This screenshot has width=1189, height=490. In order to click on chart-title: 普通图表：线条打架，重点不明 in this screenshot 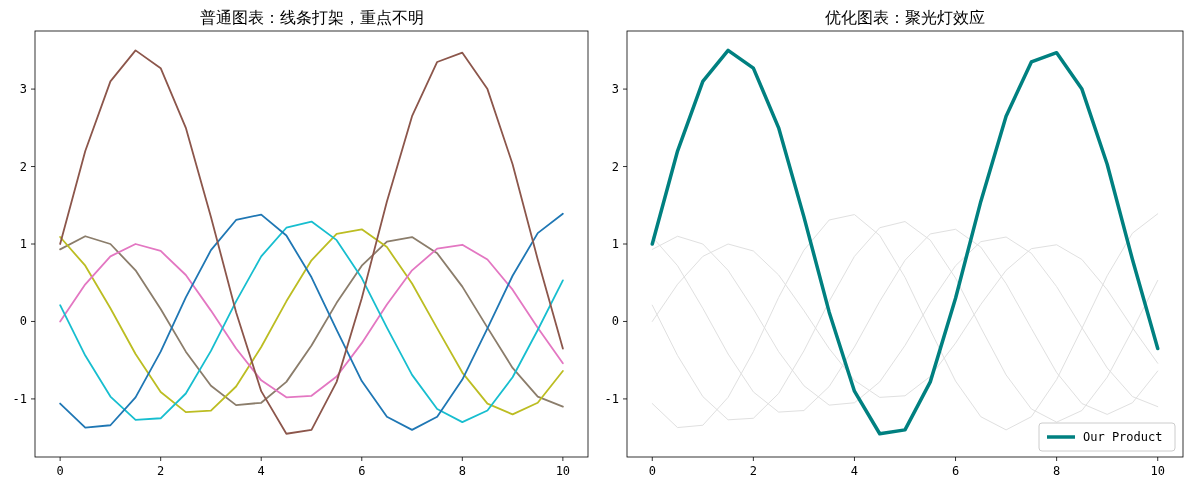, I will do `click(311, 17)`.